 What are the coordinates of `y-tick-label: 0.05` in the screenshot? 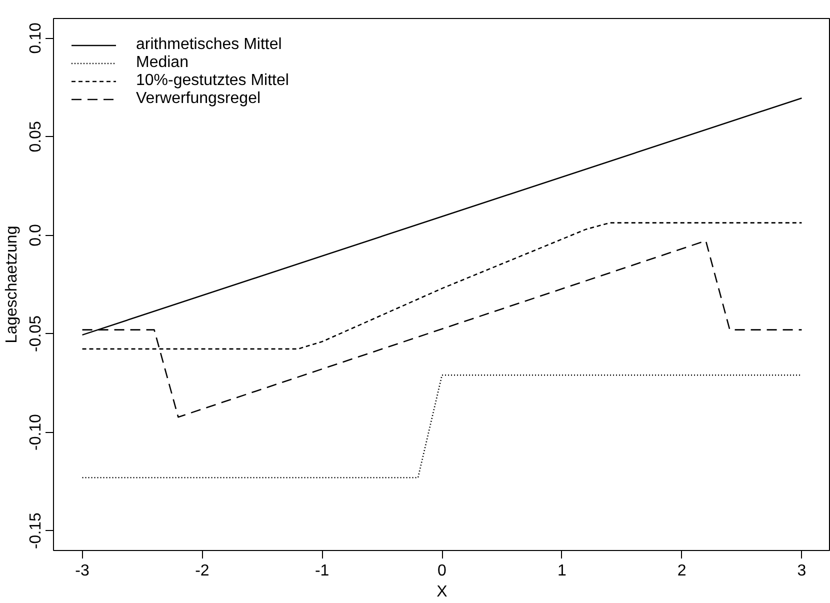 It's located at (36, 136).